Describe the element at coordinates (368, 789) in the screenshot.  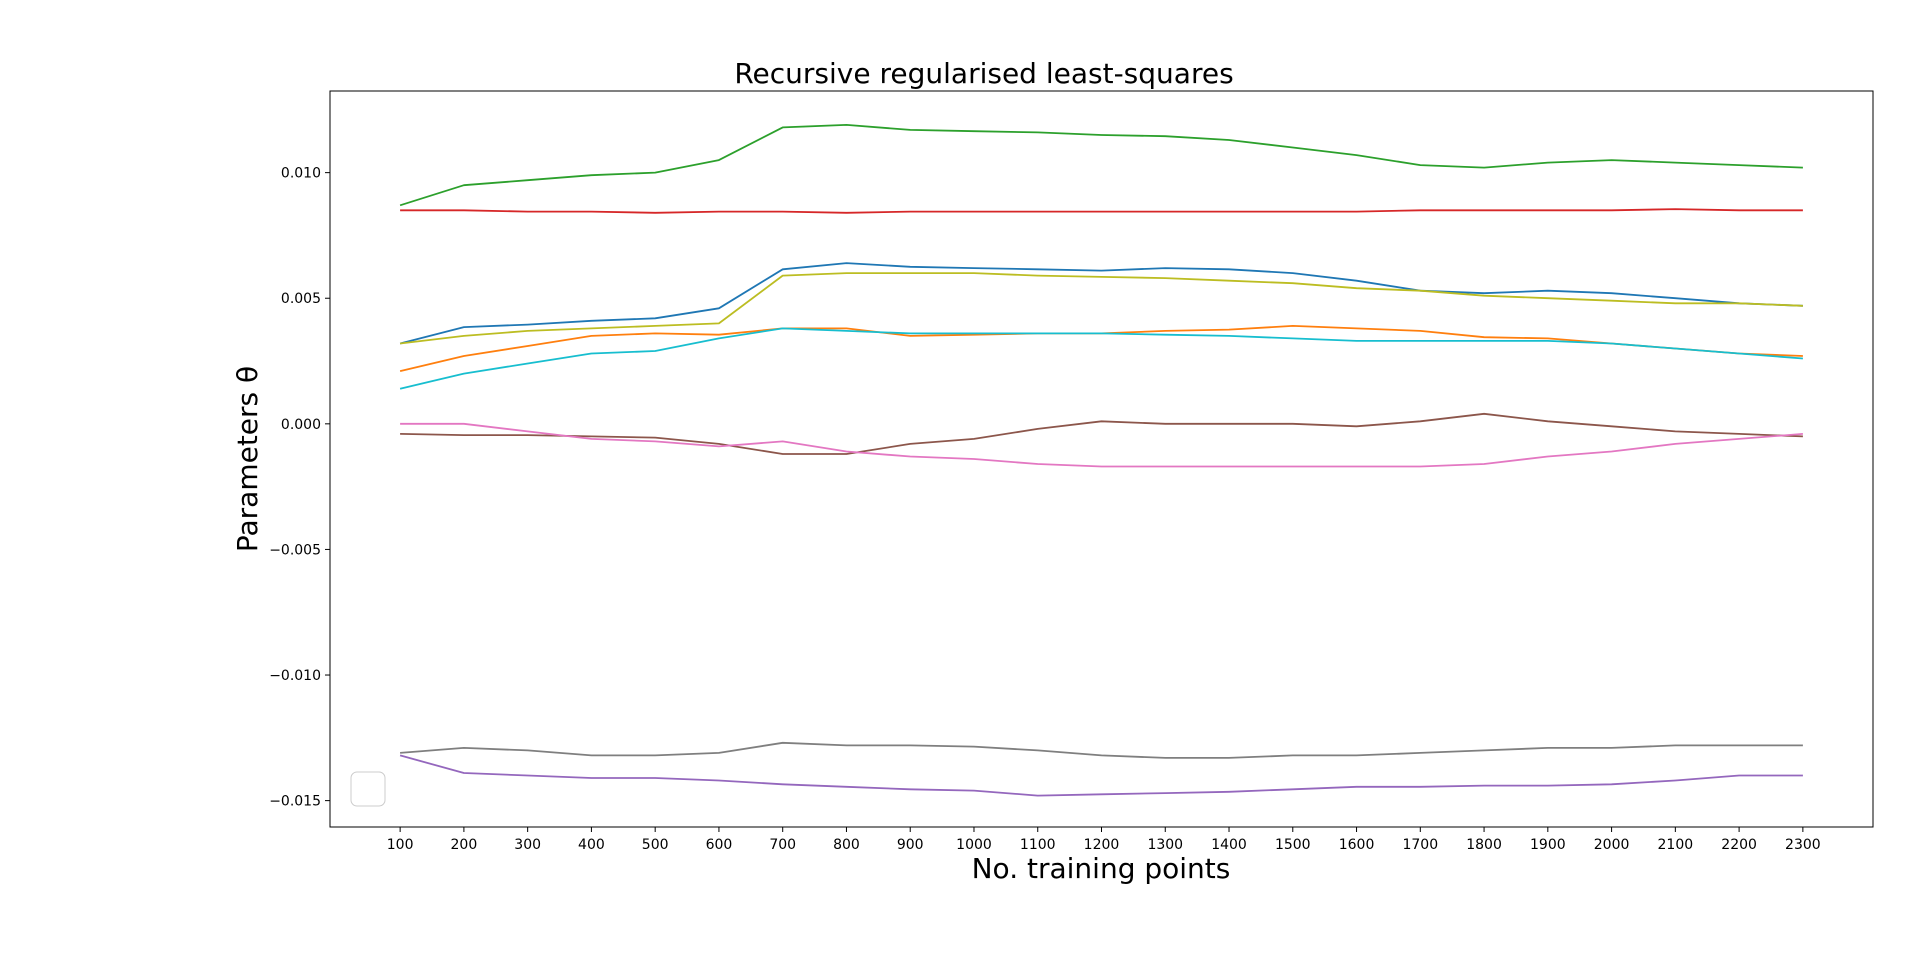
I see `legend-box` at that location.